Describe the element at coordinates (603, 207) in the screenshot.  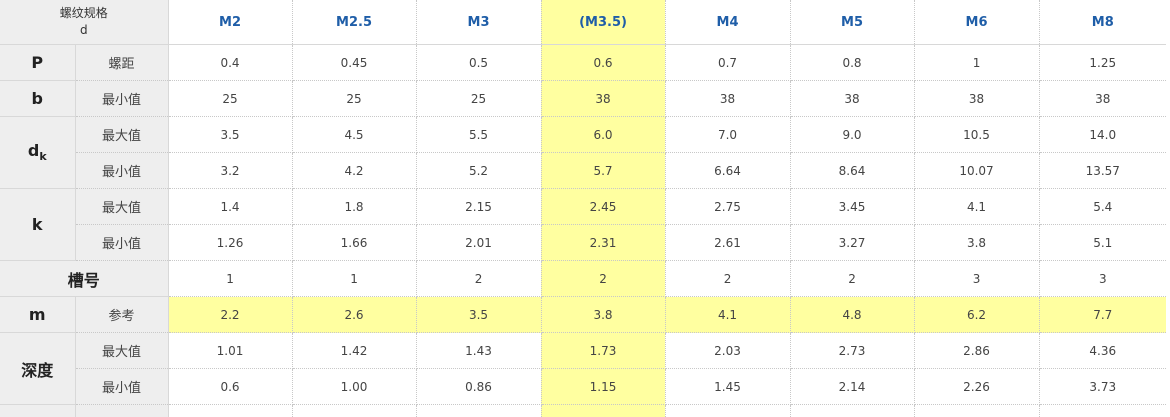
I see `table-cell: 2.45` at that location.